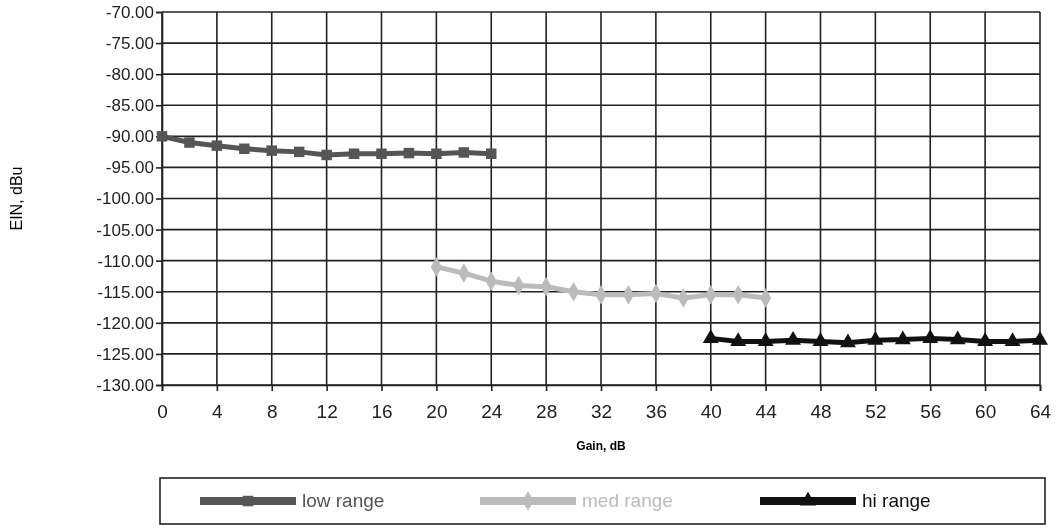 The width and height of the screenshot is (1057, 529). I want to click on y-tick-label: -80.00, so click(129, 75).